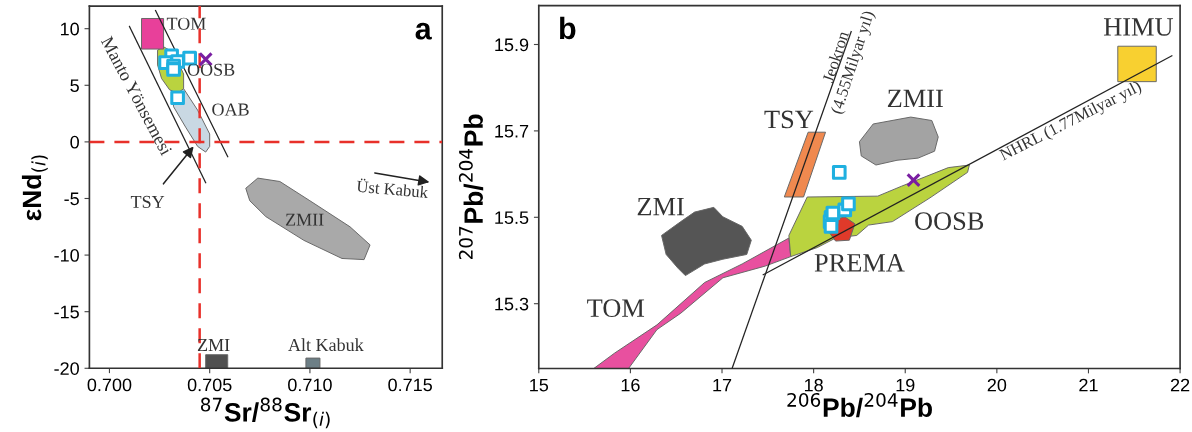 Image resolution: width=1192 pixels, height=432 pixels. Describe the element at coordinates (859, 263) in the screenshot. I see `annotation: PREMA` at that location.